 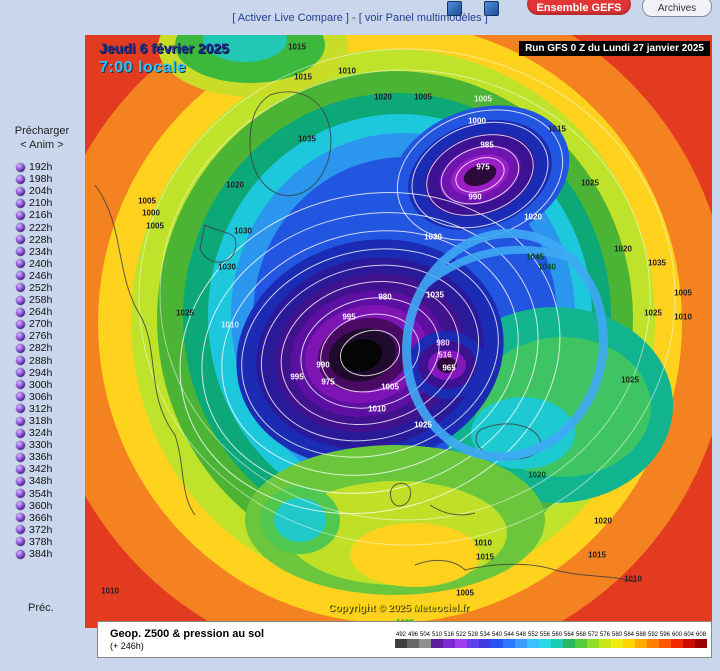 I want to click on timestep-label: 294h, so click(x=41, y=372).